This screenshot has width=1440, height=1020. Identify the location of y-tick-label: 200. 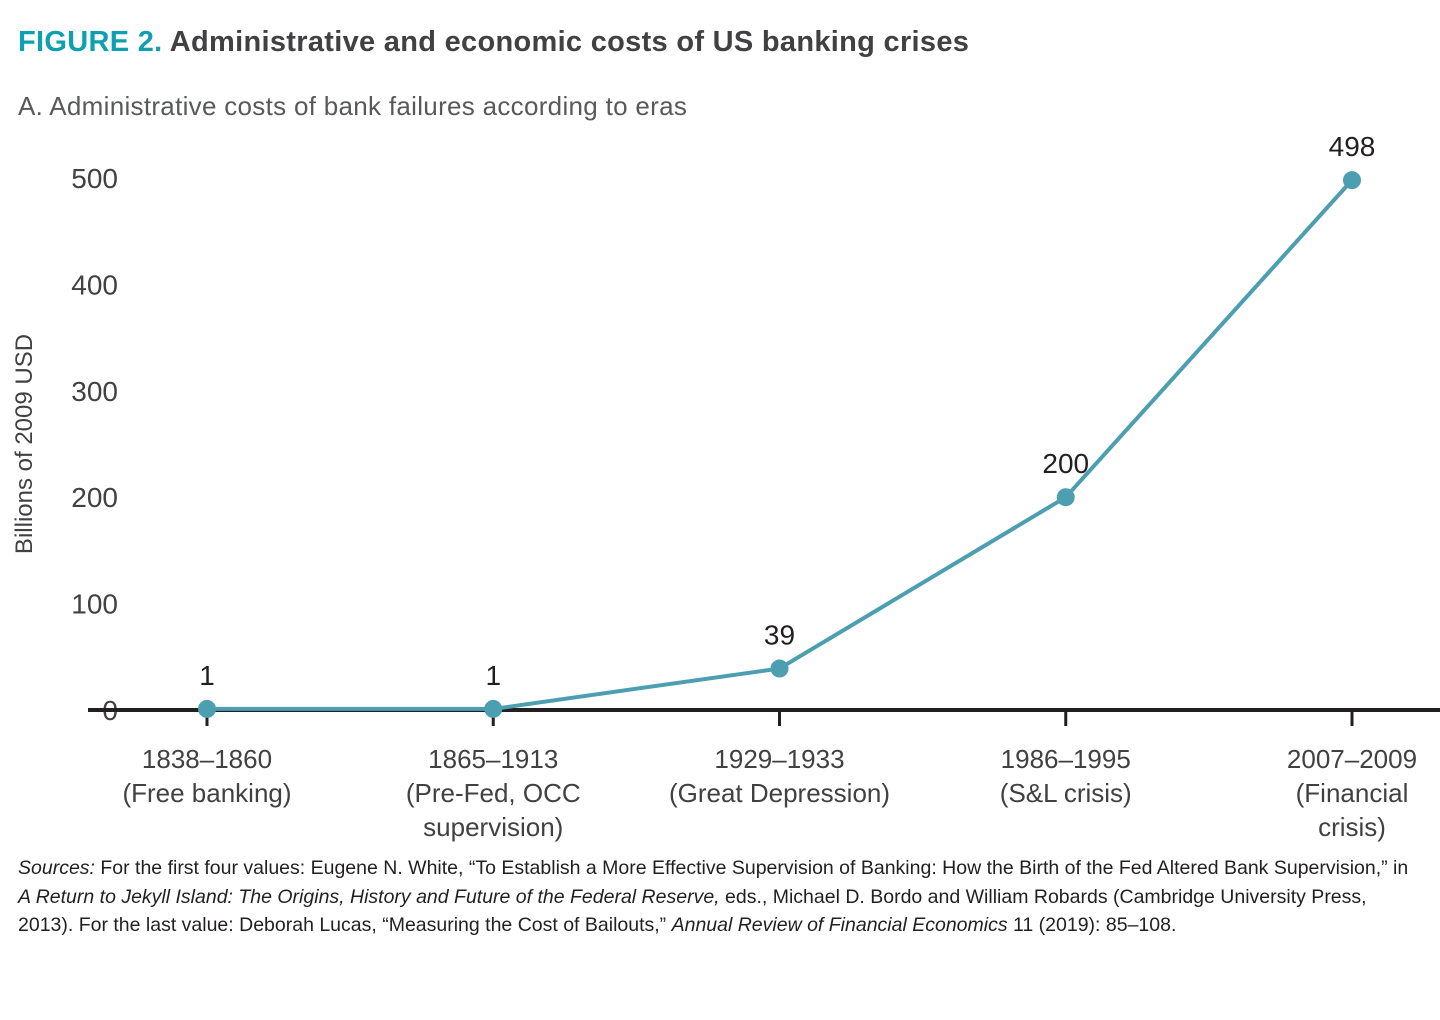
(94, 497).